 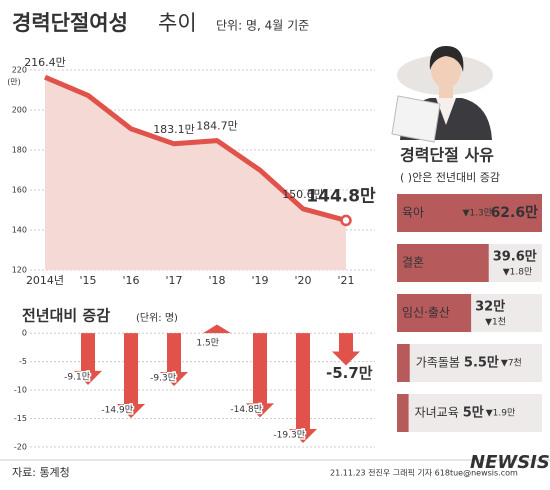 I want to click on change-label: ▼7천, so click(x=511, y=363).